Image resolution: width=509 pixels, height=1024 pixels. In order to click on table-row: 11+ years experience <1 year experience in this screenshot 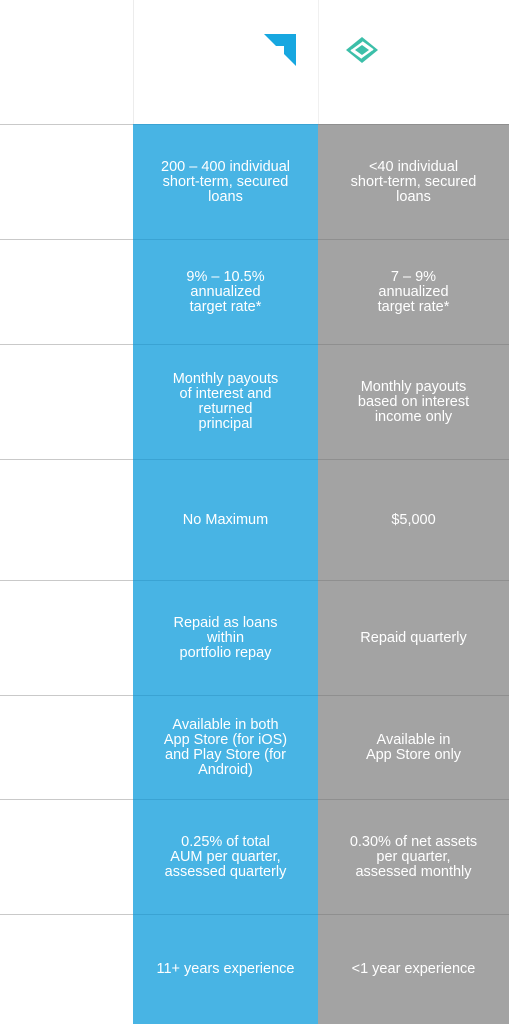, I will do `click(254, 969)`.